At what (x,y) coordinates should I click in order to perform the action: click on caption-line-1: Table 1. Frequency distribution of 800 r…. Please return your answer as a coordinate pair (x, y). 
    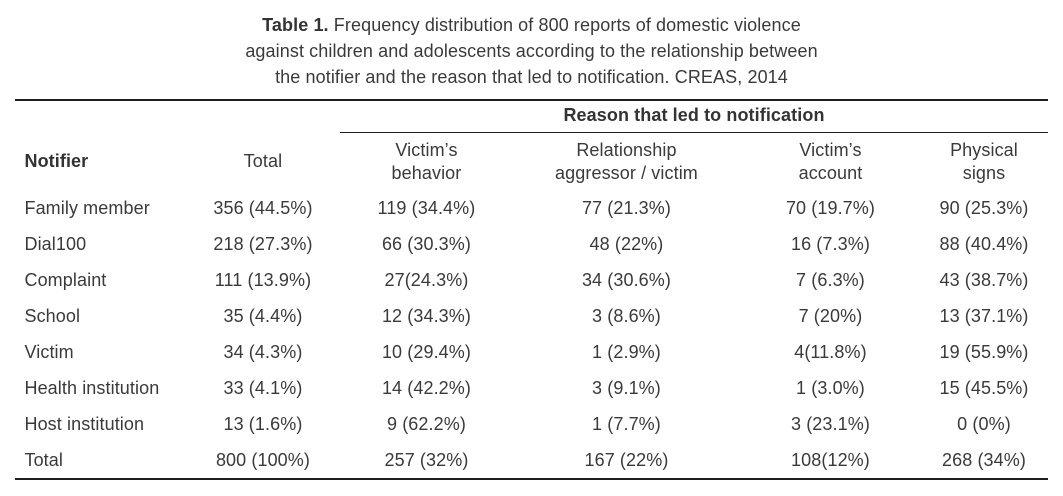
    Looking at the image, I should click on (532, 25).